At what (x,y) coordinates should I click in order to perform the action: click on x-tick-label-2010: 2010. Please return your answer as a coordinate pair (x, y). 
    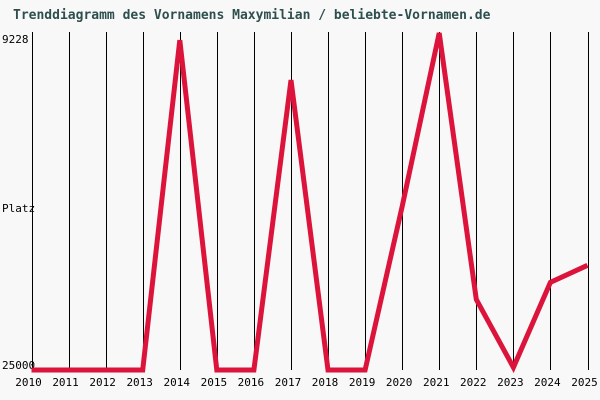
    Looking at the image, I should click on (28, 382).